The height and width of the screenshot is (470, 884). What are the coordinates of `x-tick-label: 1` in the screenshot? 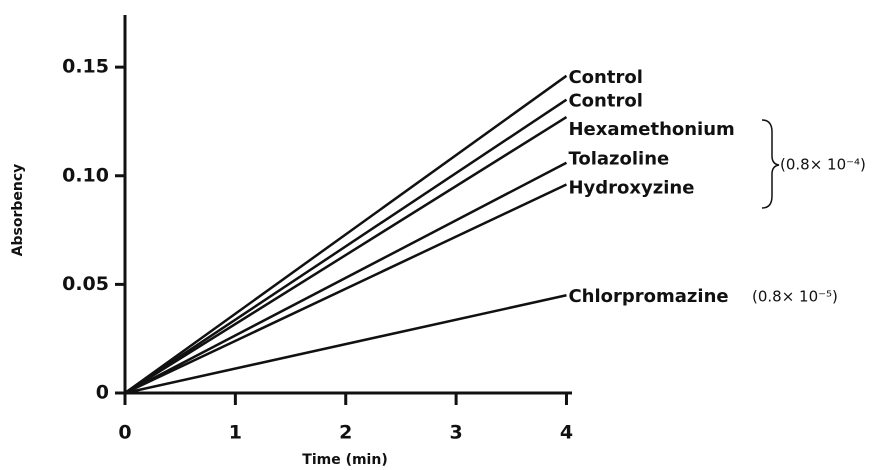 It's located at (235, 433).